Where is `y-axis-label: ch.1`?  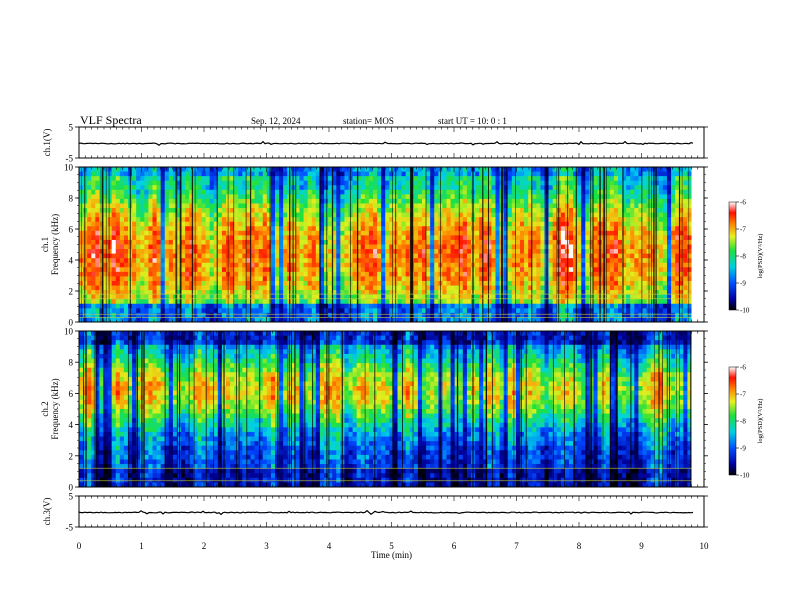
y-axis-label: ch.1 is located at coordinates (45, 244).